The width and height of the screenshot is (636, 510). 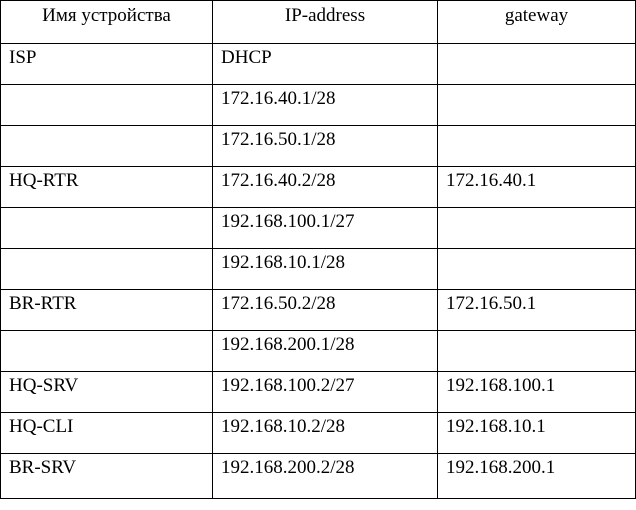 What do you see at coordinates (325, 476) in the screenshot?
I see `ip-address-cell: 192.168.200.2/28` at bounding box center [325, 476].